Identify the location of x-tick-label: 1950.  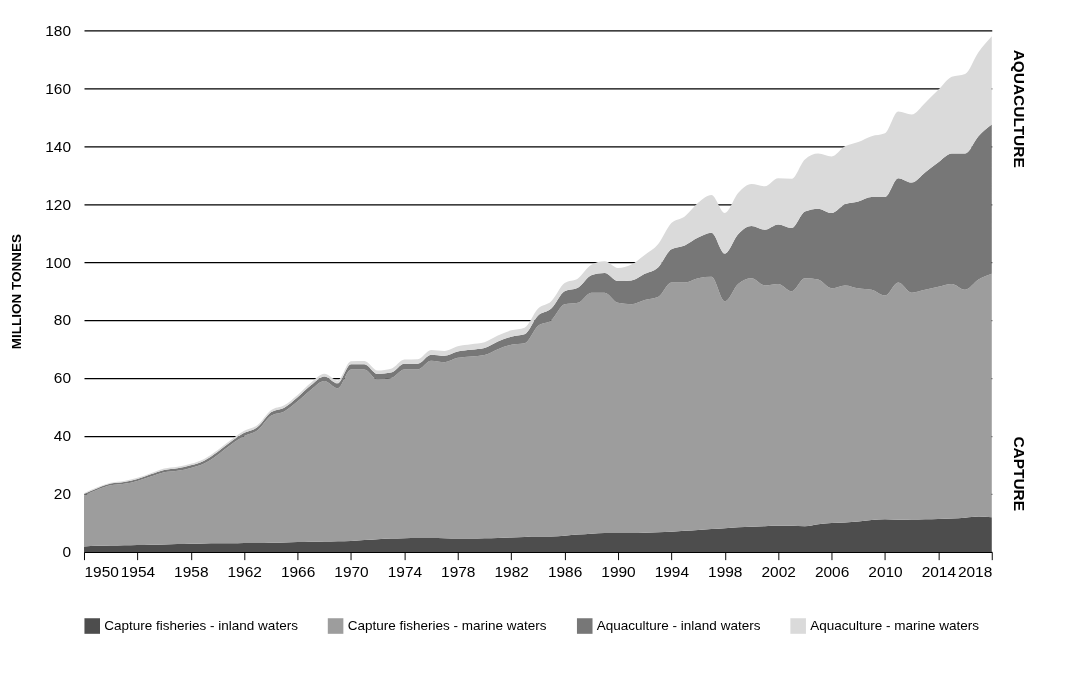
(101, 571).